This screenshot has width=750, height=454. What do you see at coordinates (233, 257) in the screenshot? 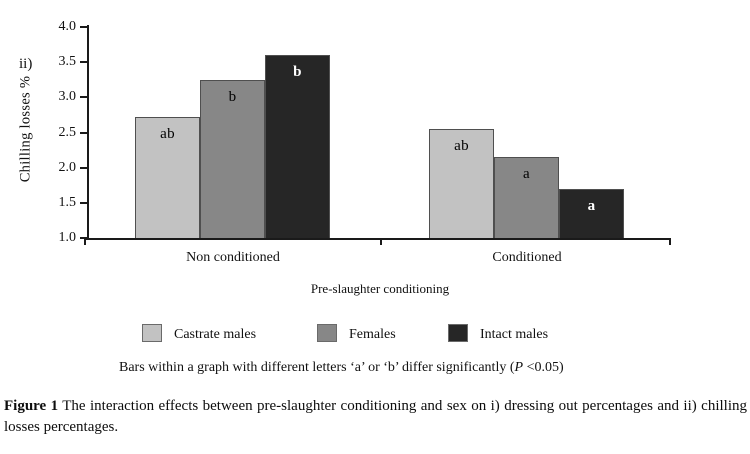
I see `category-label-non-conditioned: Non conditioned` at bounding box center [233, 257].